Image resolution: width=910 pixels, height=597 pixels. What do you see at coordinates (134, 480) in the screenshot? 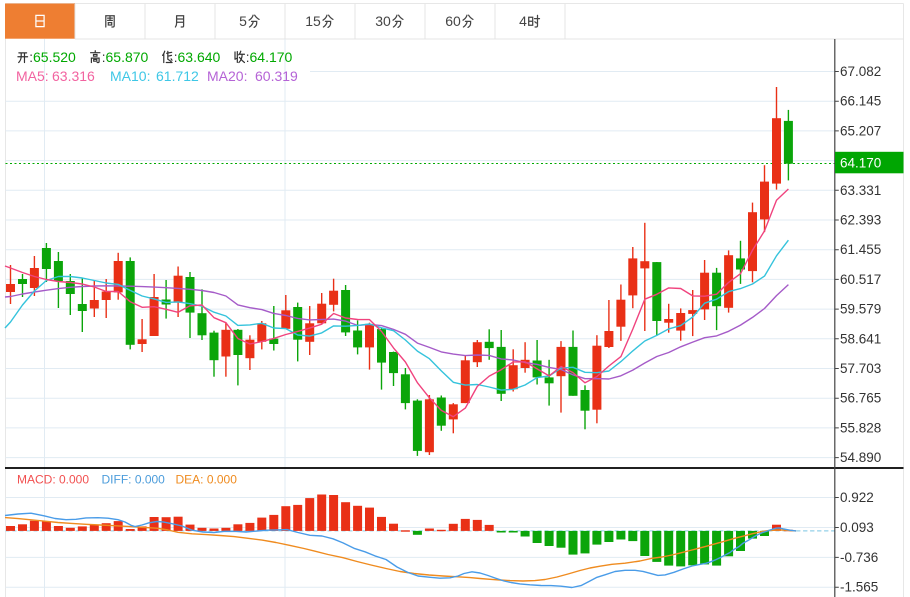
I see `svg-text: DIFF: 0.000` at bounding box center [134, 480].